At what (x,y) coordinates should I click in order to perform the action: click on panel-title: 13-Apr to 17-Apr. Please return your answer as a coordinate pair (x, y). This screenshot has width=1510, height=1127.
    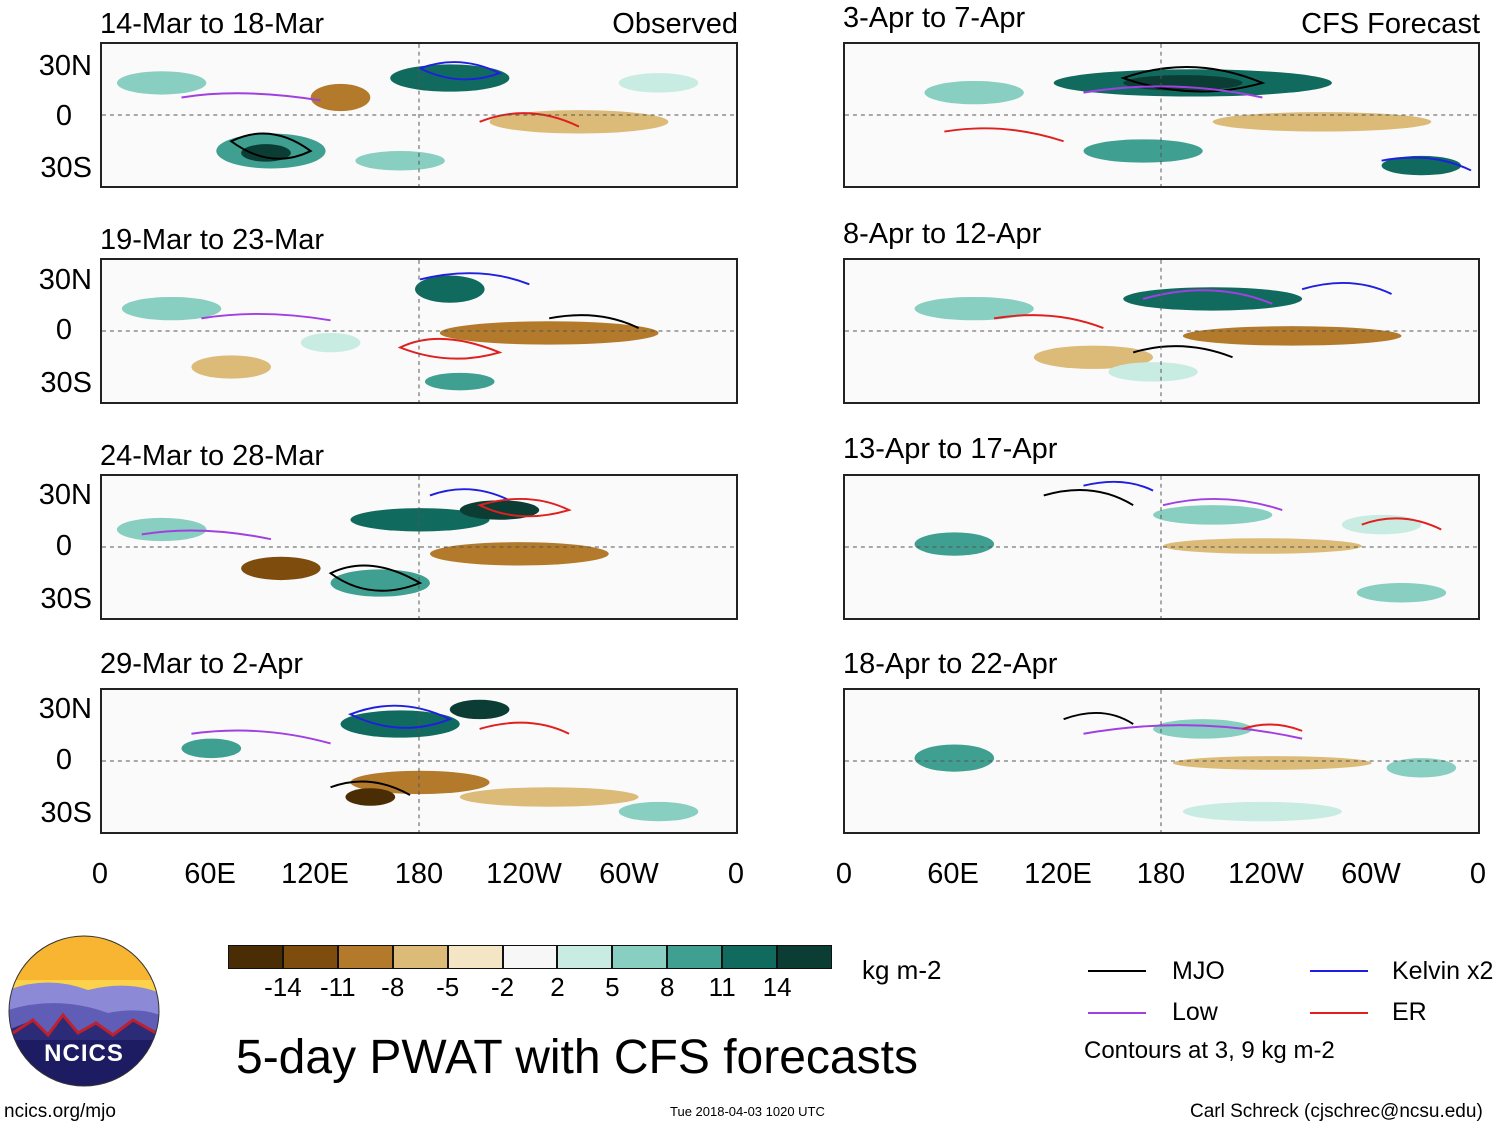
    Looking at the image, I should click on (950, 449).